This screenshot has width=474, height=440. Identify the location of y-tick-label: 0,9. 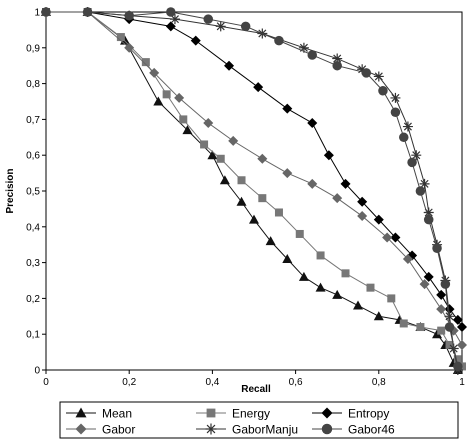
(33, 48).